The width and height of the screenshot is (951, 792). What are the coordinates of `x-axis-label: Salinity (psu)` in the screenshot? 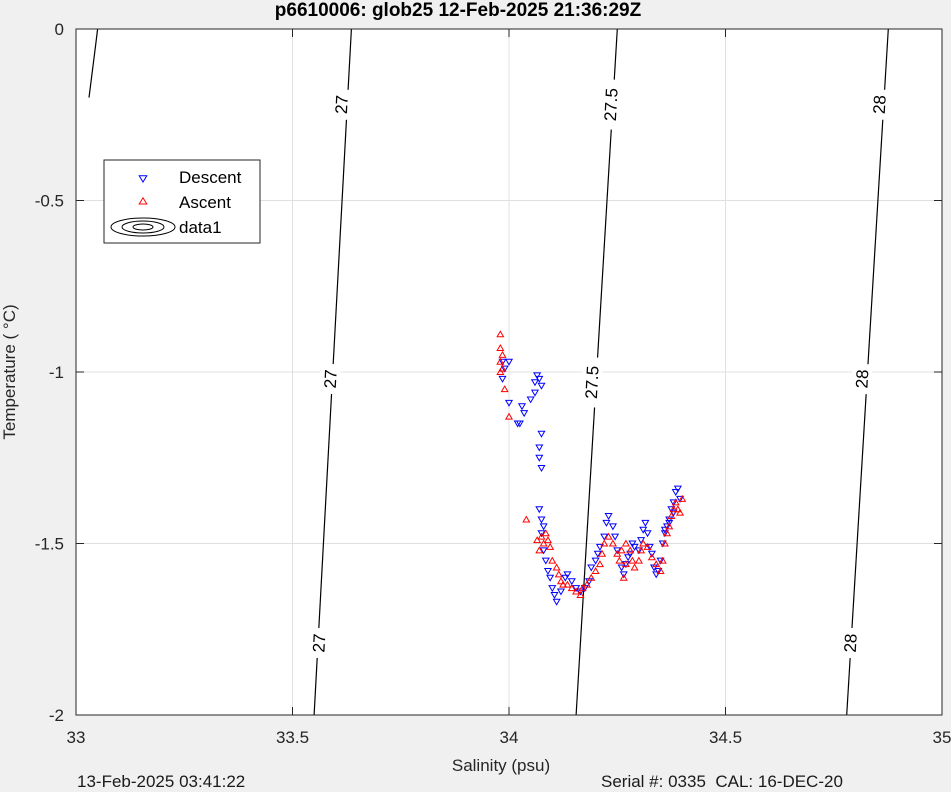 It's located at (501, 765).